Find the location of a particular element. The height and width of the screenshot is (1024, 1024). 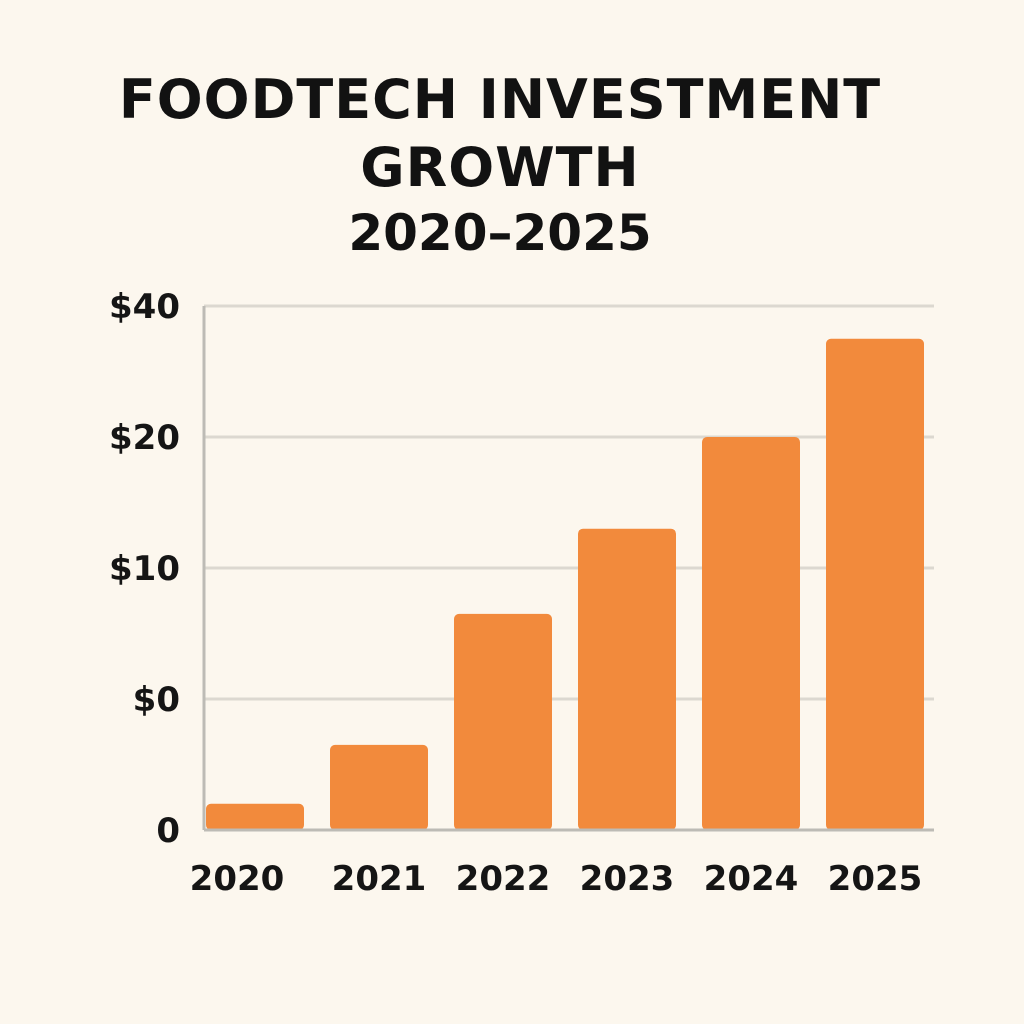

x-tick-label: 2025 is located at coordinates (875, 879).